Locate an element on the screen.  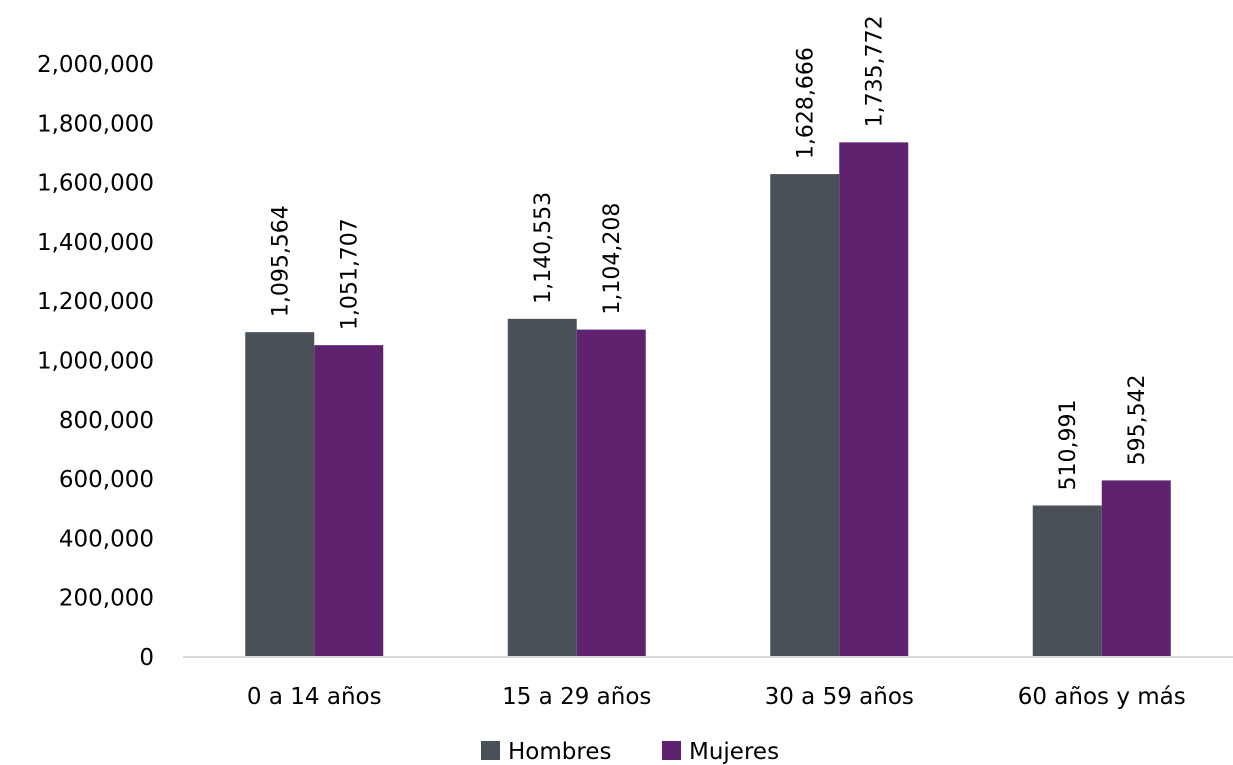
data-label: 510,991 is located at coordinates (1068, 445).